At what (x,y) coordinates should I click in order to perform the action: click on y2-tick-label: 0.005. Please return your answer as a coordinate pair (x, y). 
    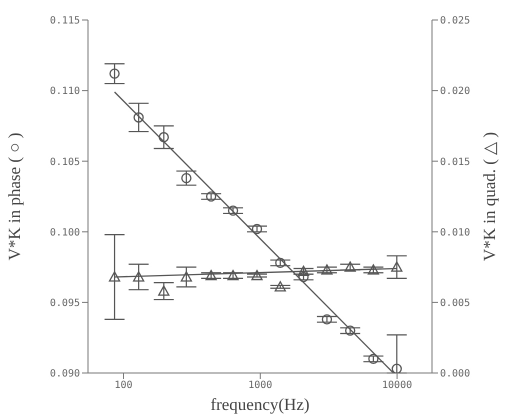
    Looking at the image, I should click on (455, 303).